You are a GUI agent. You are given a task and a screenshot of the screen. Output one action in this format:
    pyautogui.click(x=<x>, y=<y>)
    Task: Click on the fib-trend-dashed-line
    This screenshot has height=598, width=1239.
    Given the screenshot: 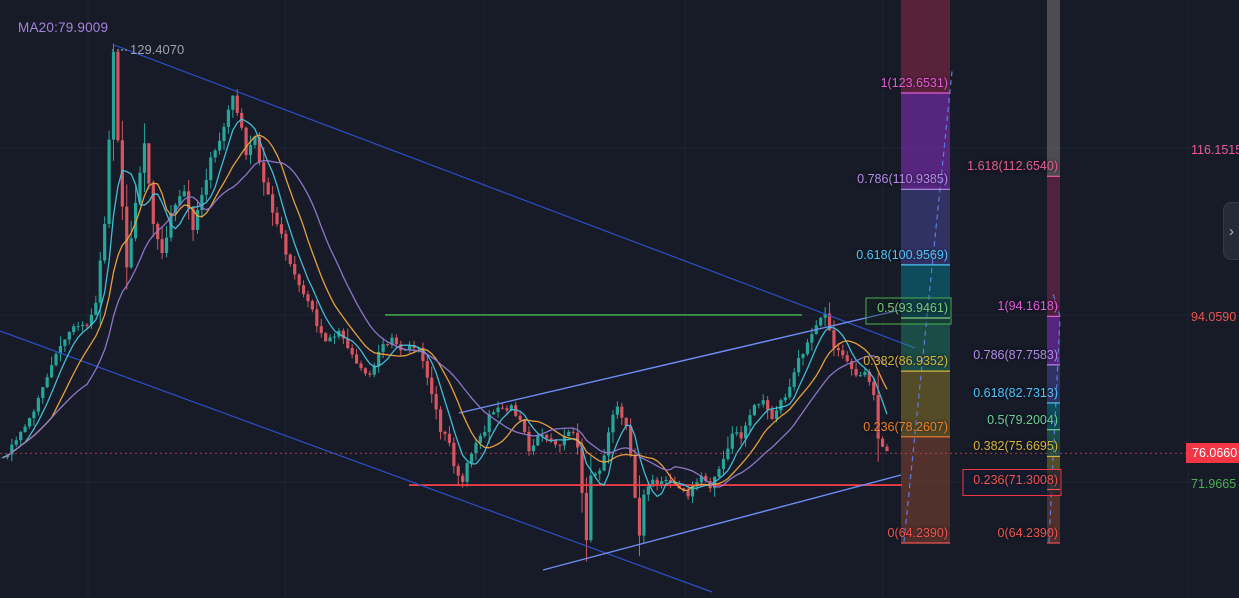 What is the action you would take?
    pyautogui.click(x=928, y=306)
    